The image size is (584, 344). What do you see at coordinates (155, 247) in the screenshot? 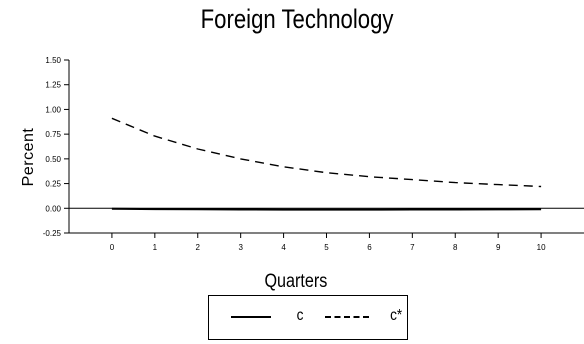
I see `x-tick-label: 1` at bounding box center [155, 247].